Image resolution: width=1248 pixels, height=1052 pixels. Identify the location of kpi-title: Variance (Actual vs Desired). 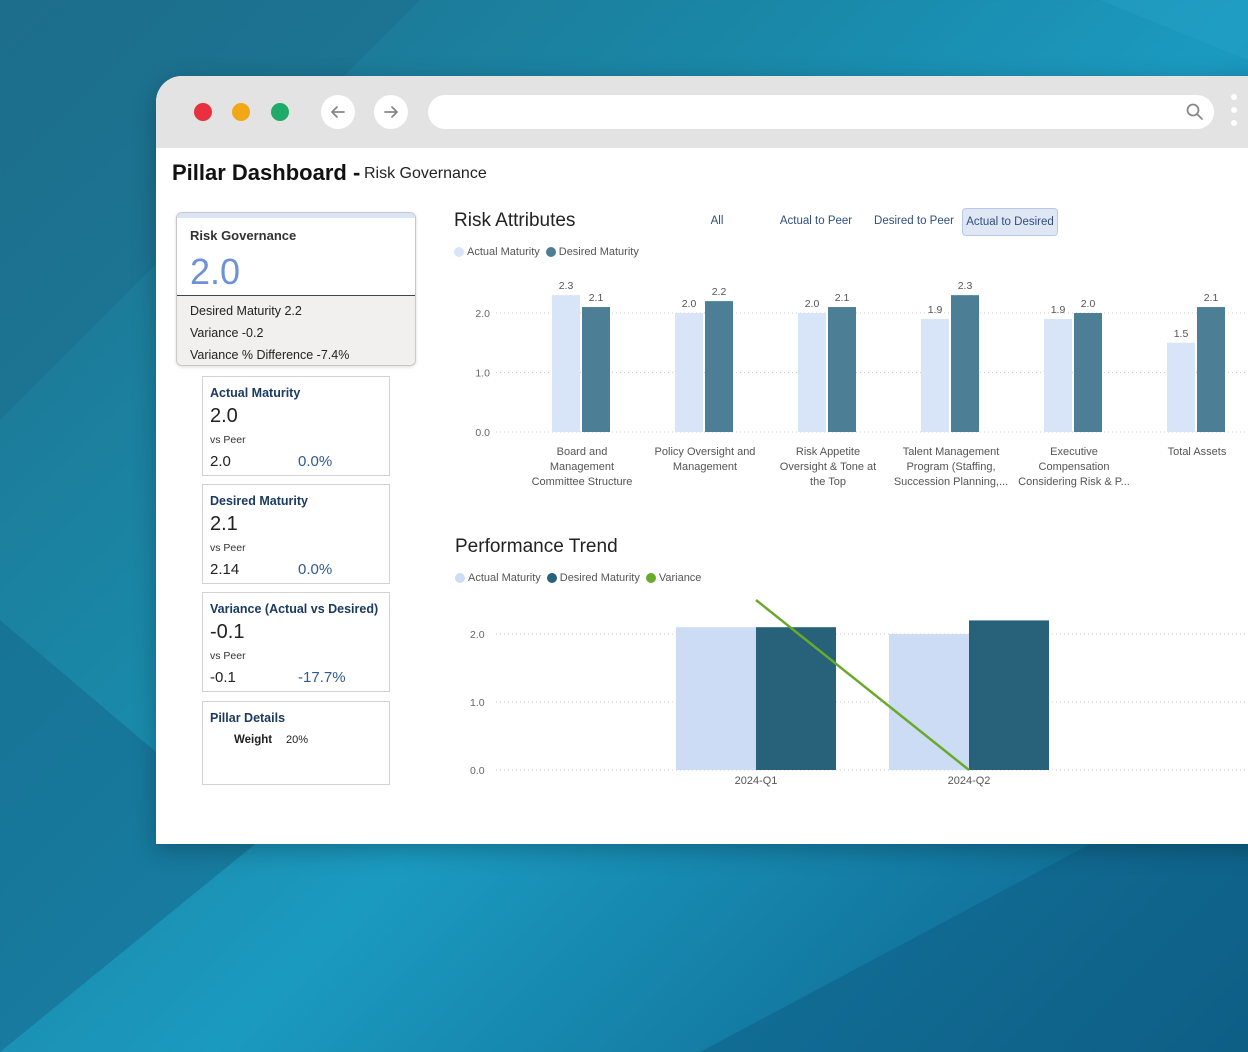
(294, 609).